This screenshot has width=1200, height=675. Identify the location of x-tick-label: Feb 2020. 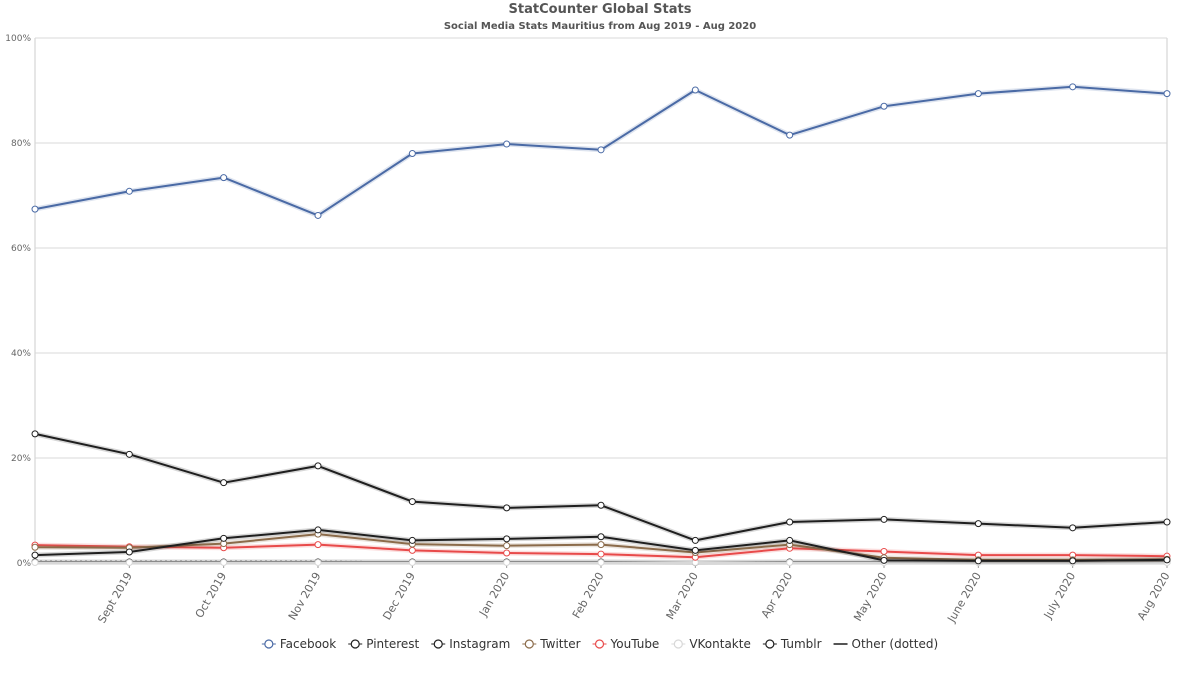
(588, 595).